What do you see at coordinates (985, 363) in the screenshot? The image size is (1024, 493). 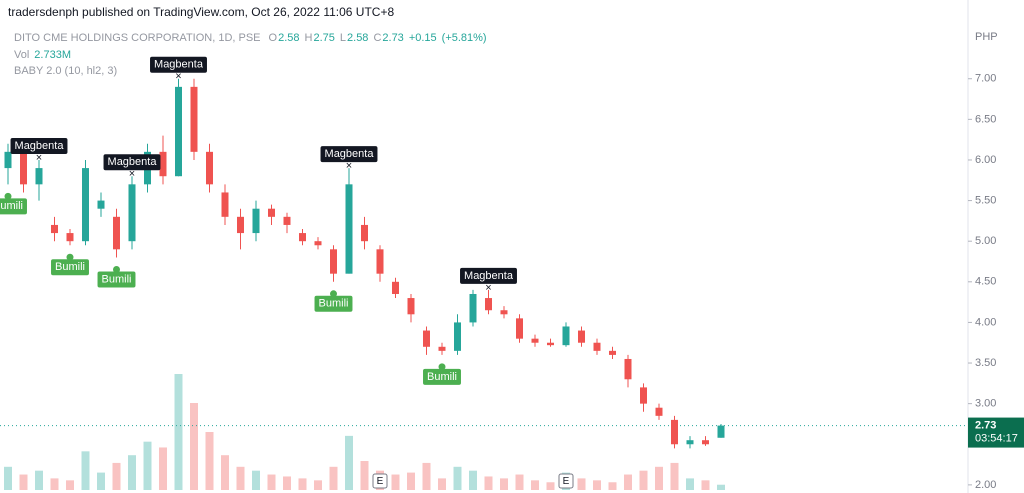 I see `y-tick-label: 3.50` at bounding box center [985, 363].